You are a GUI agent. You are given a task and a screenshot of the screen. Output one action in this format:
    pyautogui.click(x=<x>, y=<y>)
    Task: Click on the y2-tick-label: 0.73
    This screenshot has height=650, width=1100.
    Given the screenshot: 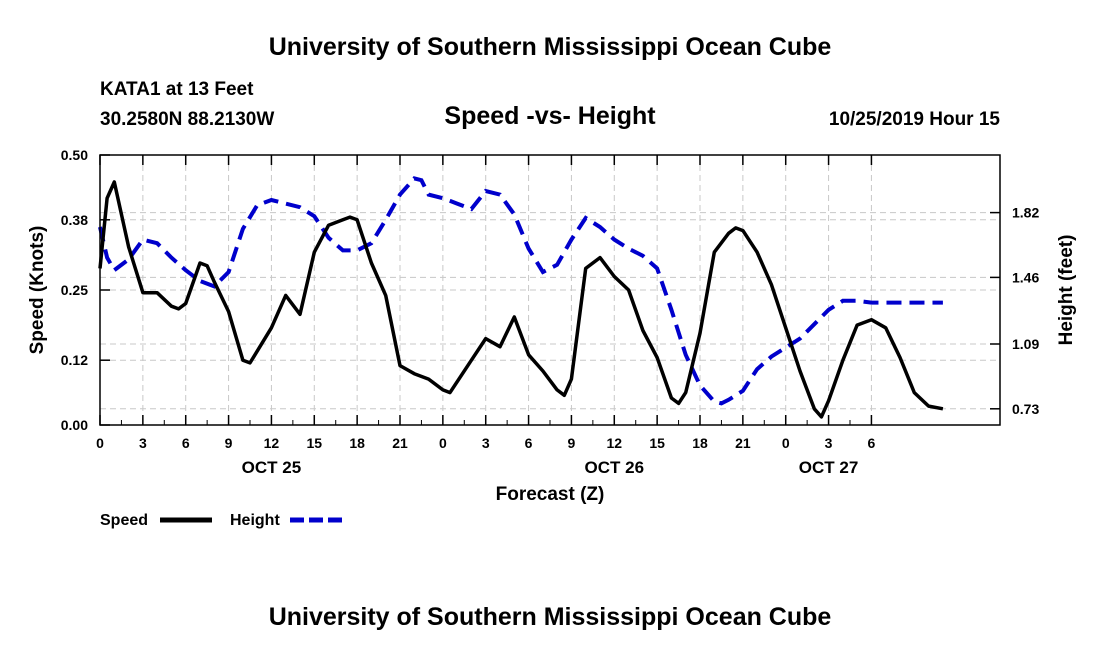 What is the action you would take?
    pyautogui.click(x=1025, y=409)
    